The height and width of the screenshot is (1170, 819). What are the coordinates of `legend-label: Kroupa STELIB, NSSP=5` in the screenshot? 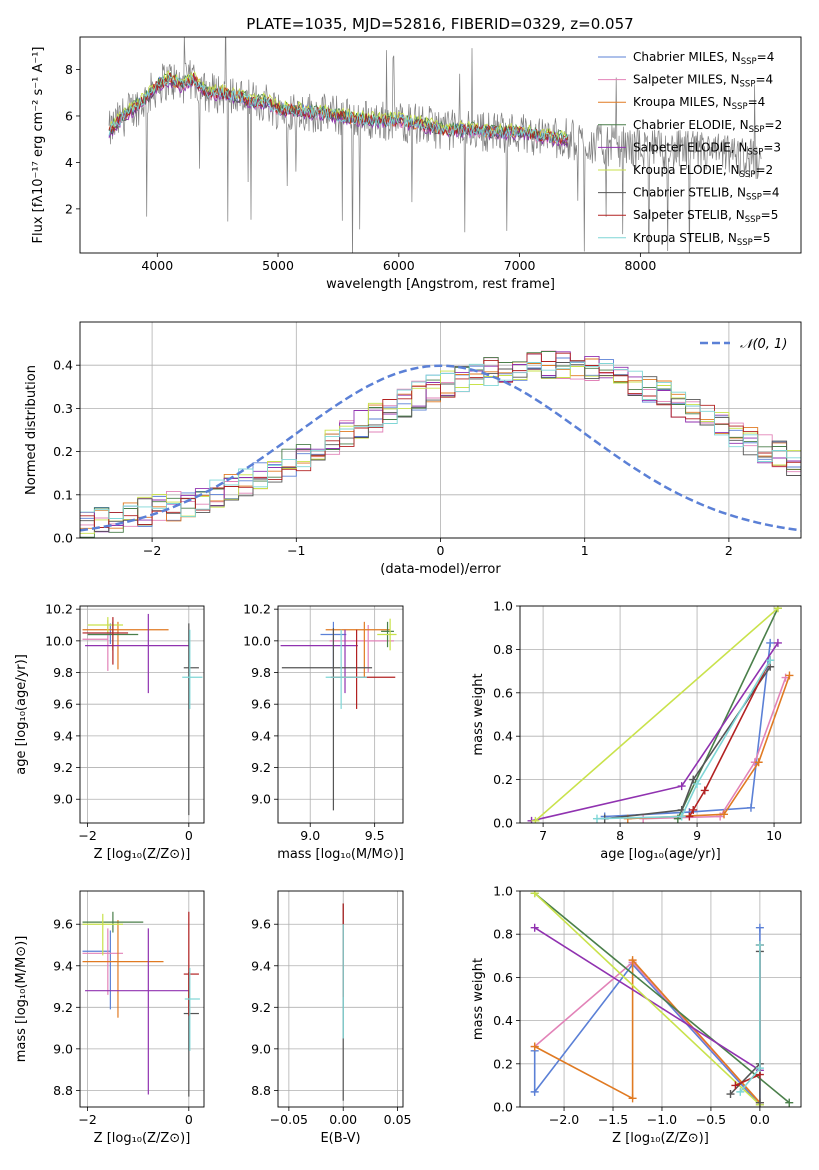 It's located at (702, 239).